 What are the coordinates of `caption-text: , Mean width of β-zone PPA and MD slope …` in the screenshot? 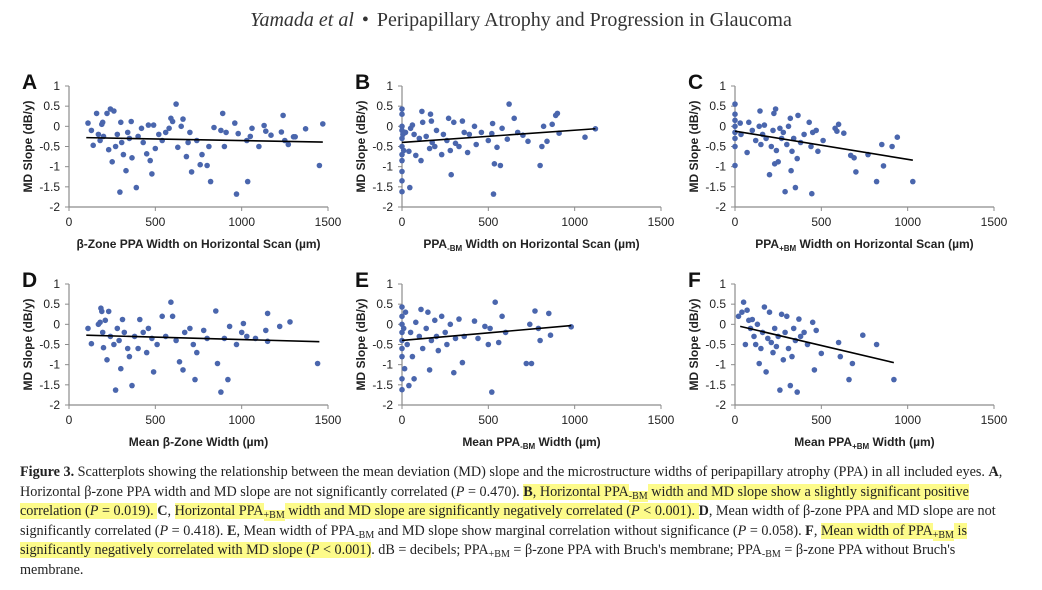 It's located at (508, 521).